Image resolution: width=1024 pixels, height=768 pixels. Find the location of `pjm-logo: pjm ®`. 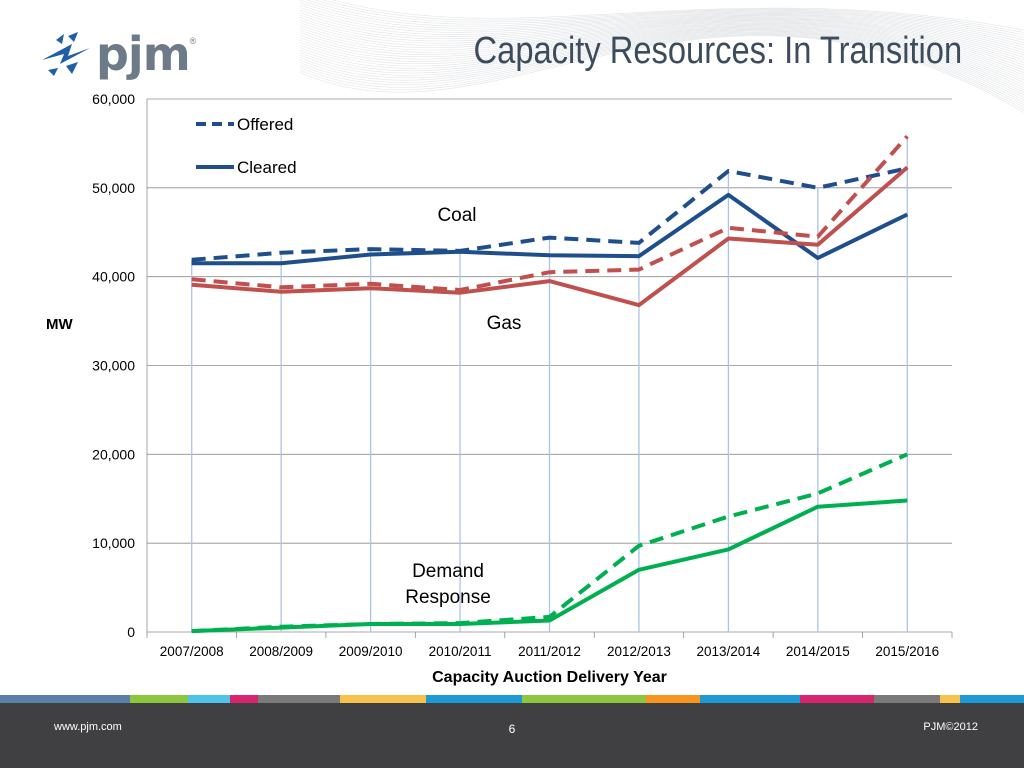

pjm-logo: pjm ® is located at coordinates (117, 54).